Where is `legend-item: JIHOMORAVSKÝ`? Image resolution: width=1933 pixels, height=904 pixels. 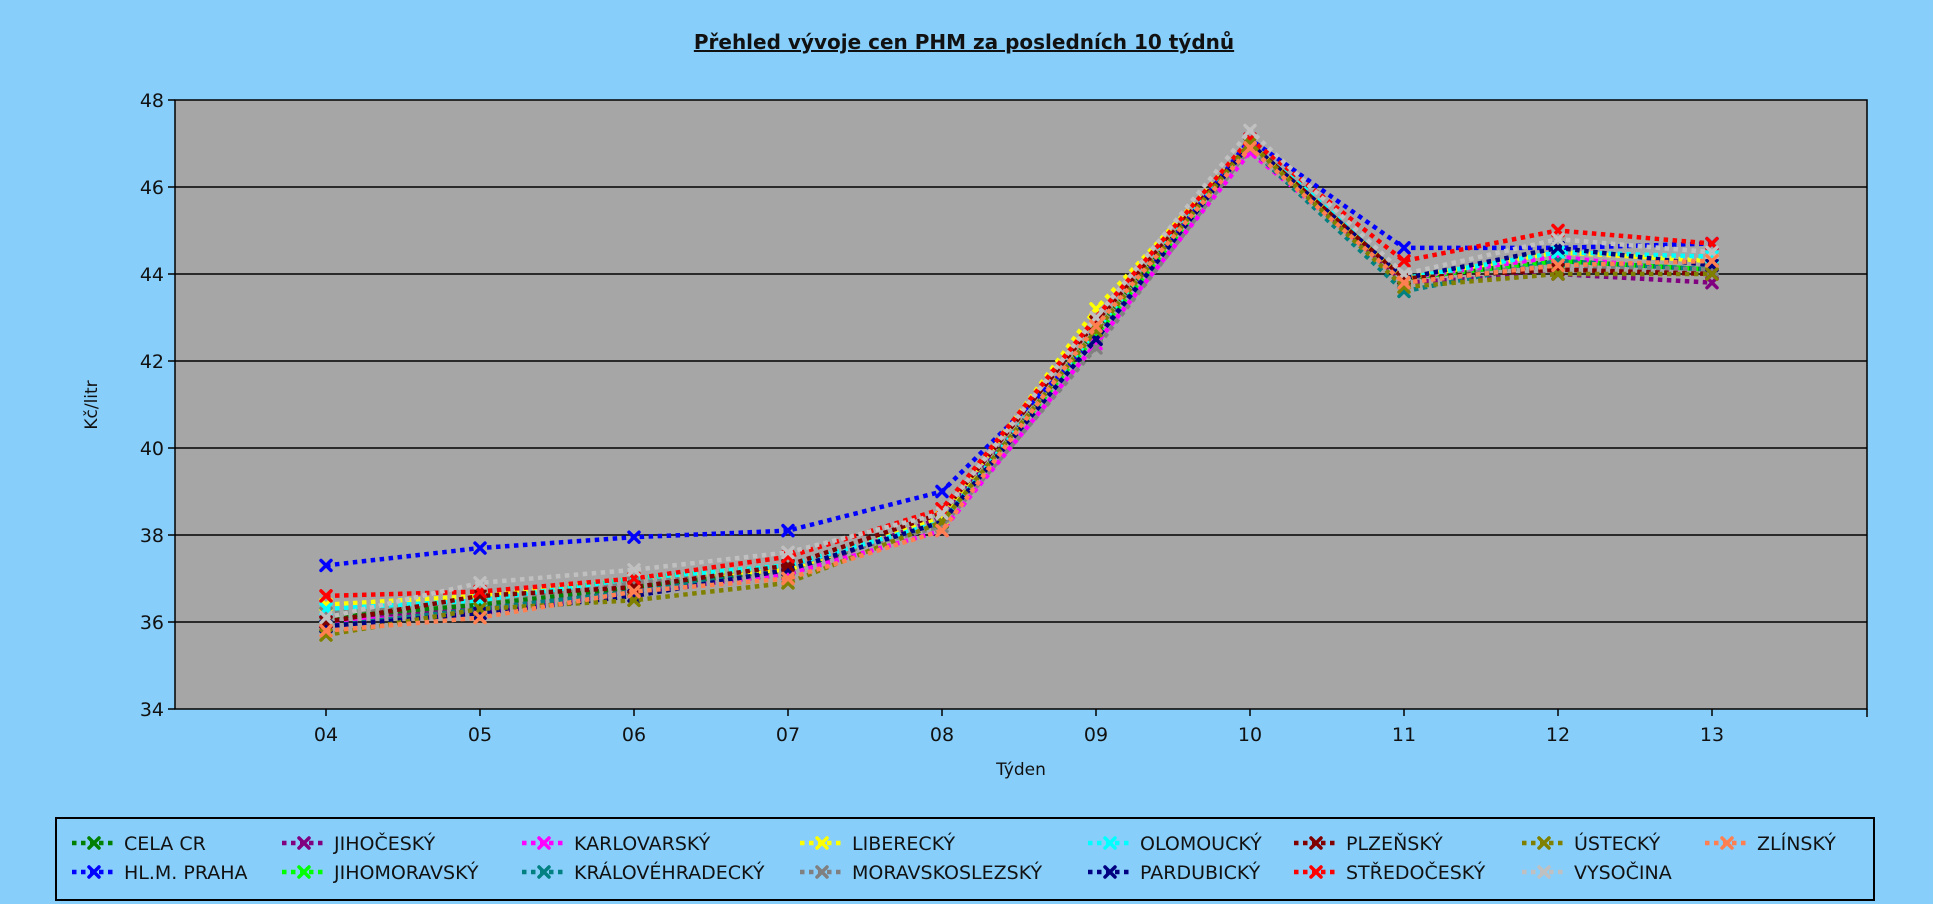
legend-item: JIHOMORAVSKÝ is located at coordinates (380, 872).